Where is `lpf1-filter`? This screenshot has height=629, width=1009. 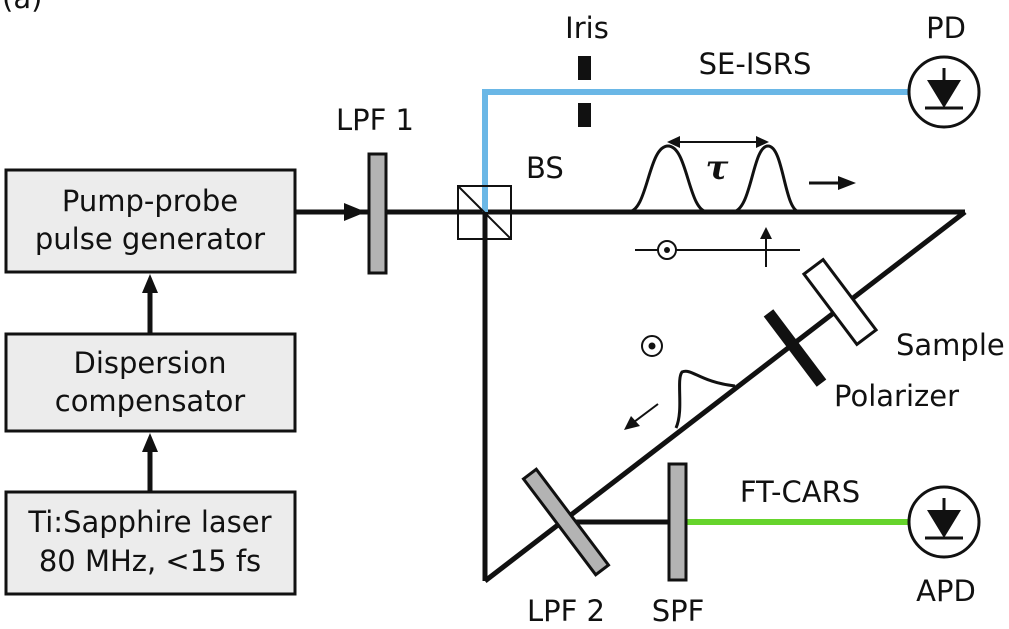 lpf1-filter is located at coordinates (377, 213).